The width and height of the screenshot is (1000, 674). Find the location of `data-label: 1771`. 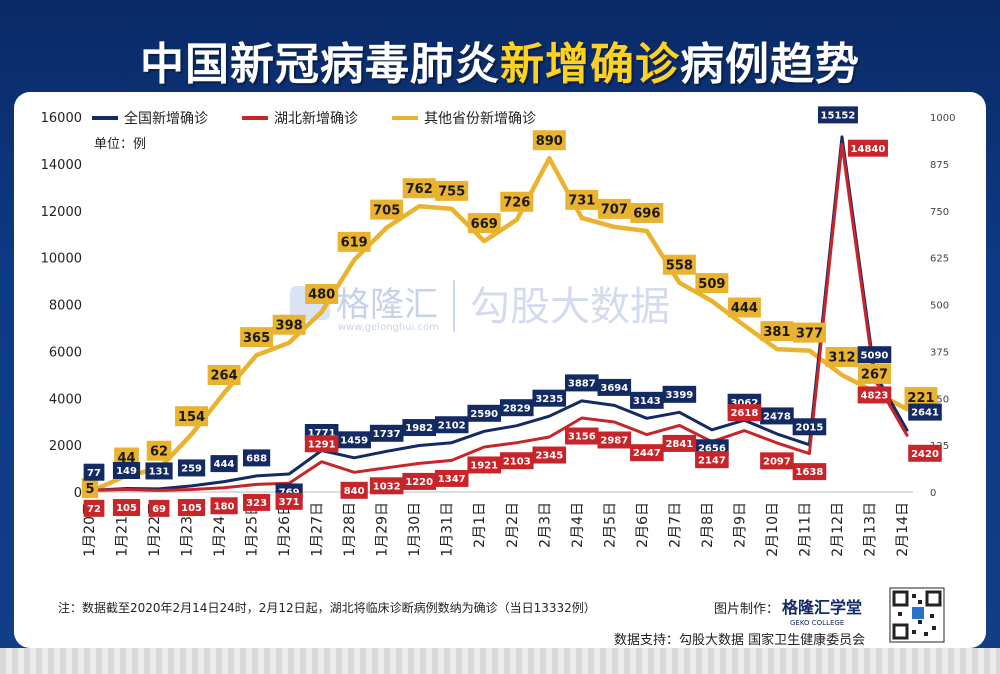

data-label: 1771 is located at coordinates (322, 433).